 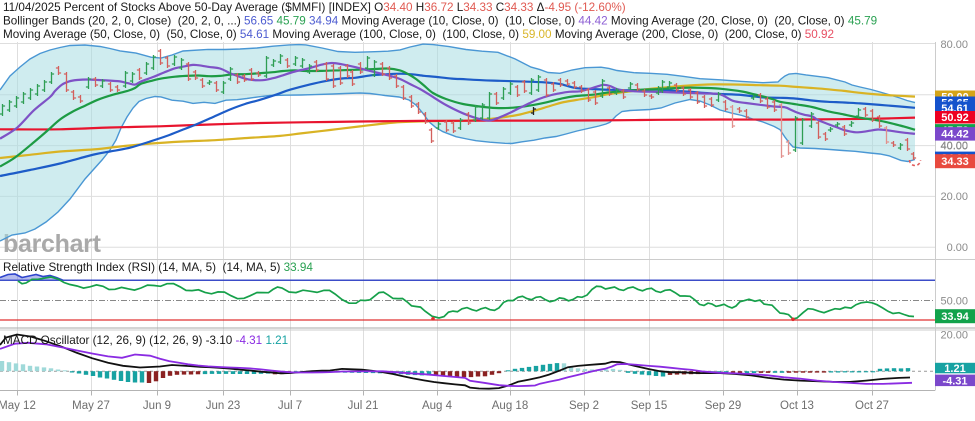 What do you see at coordinates (157, 406) in the screenshot?
I see `svg-text: Jun 9` at bounding box center [157, 406].